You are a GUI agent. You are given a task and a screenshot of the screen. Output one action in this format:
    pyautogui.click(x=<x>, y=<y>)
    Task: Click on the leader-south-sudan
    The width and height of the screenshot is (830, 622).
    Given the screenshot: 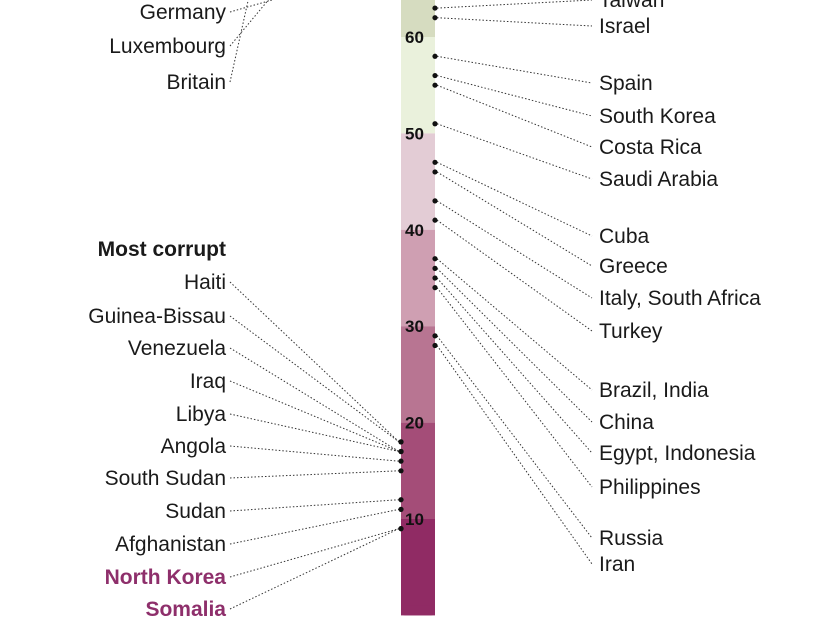 What is the action you would take?
    pyautogui.click(x=314, y=474)
    